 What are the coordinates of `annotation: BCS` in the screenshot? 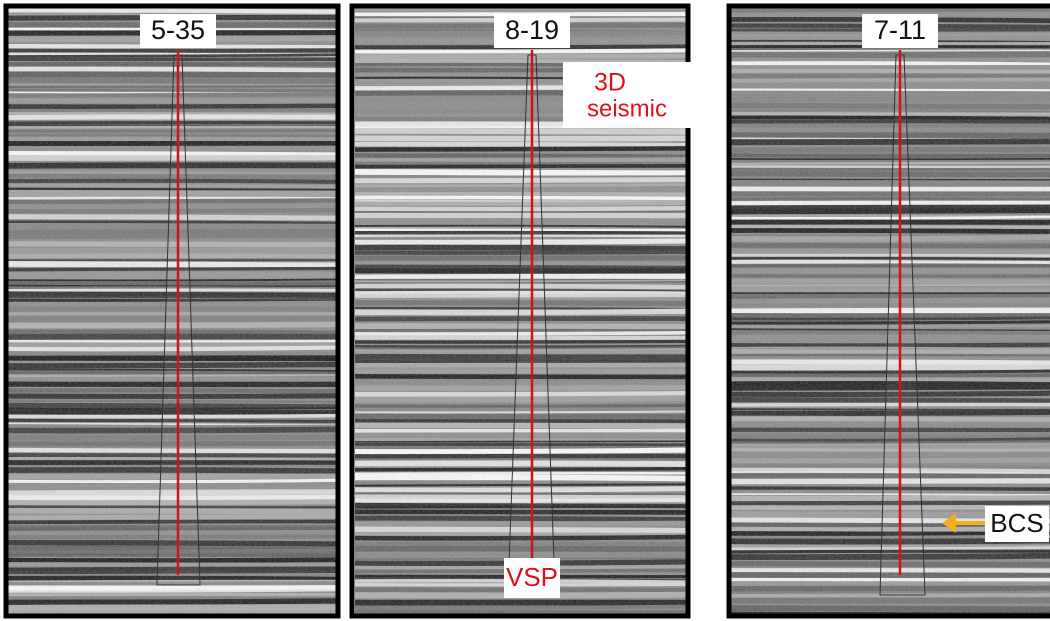 It's located at (1016, 523).